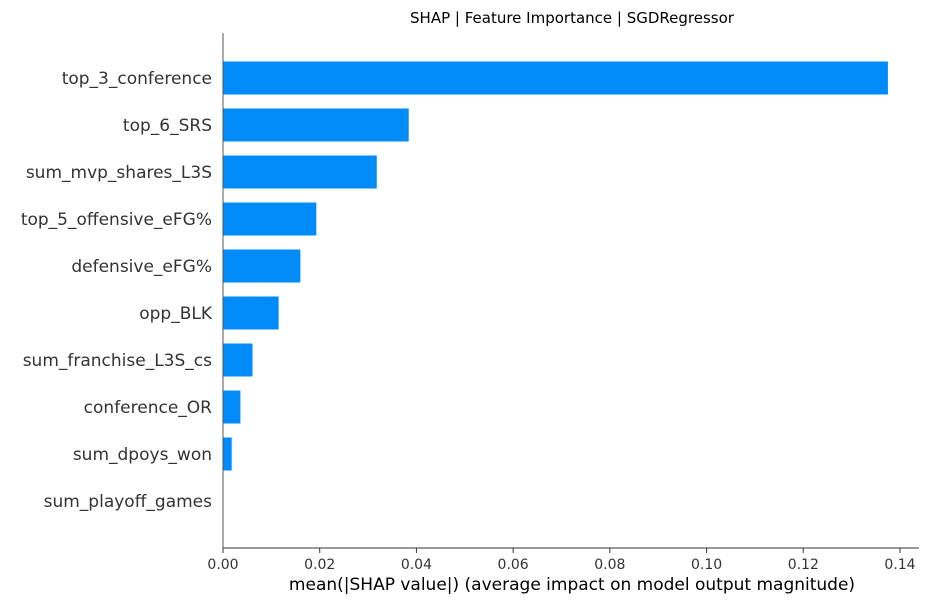 This screenshot has width=929, height=605. Describe the element at coordinates (137, 79) in the screenshot. I see `category-label: top_3_conference` at that location.